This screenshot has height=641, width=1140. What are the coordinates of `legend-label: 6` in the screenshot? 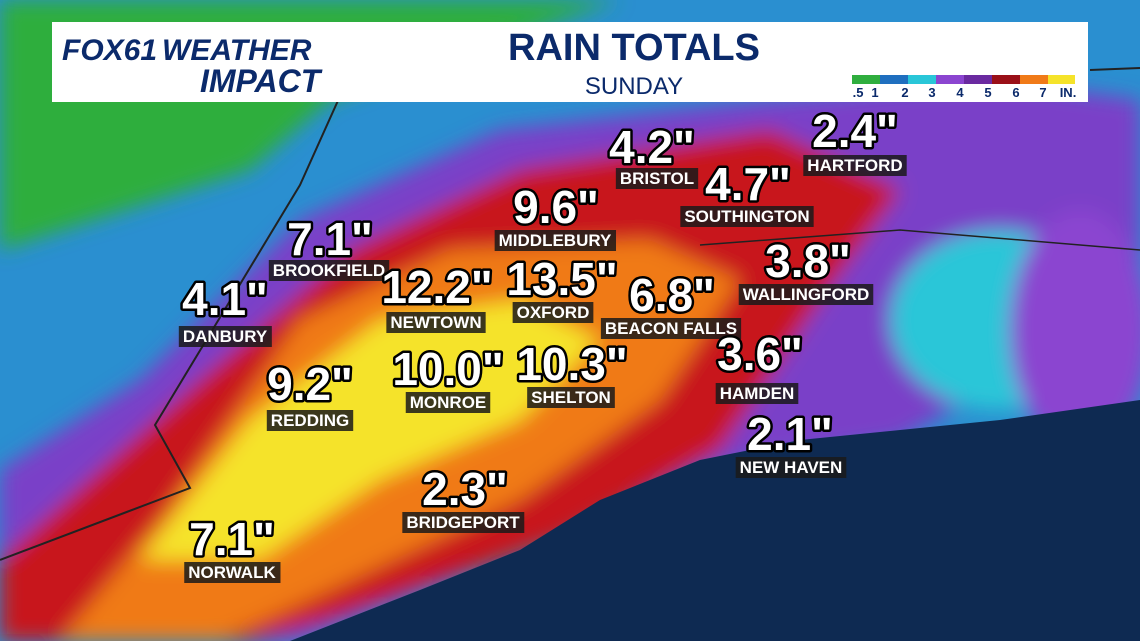 It's located at (1015, 92).